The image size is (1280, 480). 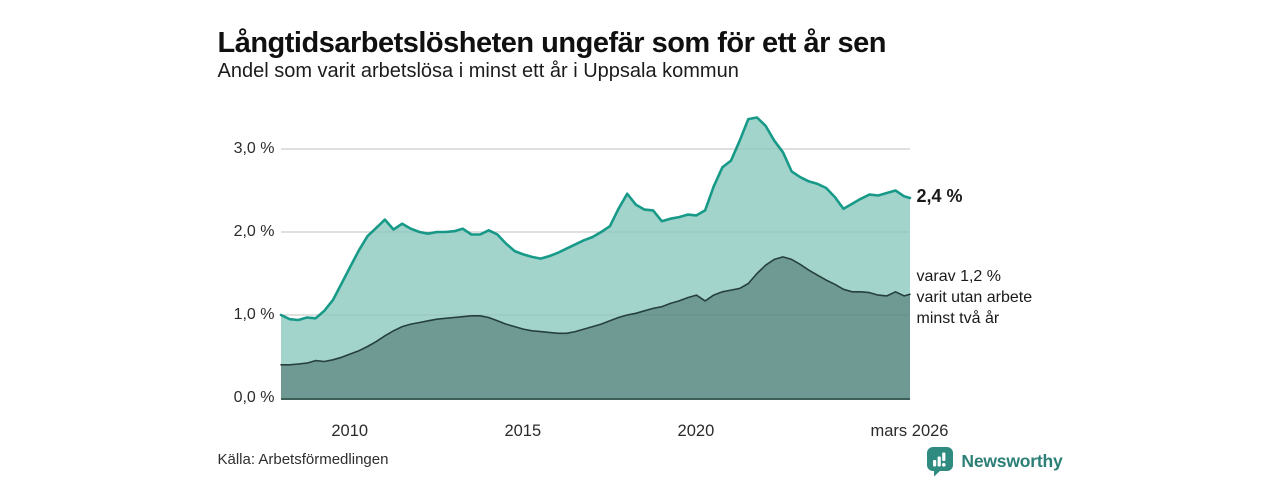 What do you see at coordinates (303, 459) in the screenshot?
I see `source-note: Källa: Arbetsförmedlingen` at bounding box center [303, 459].